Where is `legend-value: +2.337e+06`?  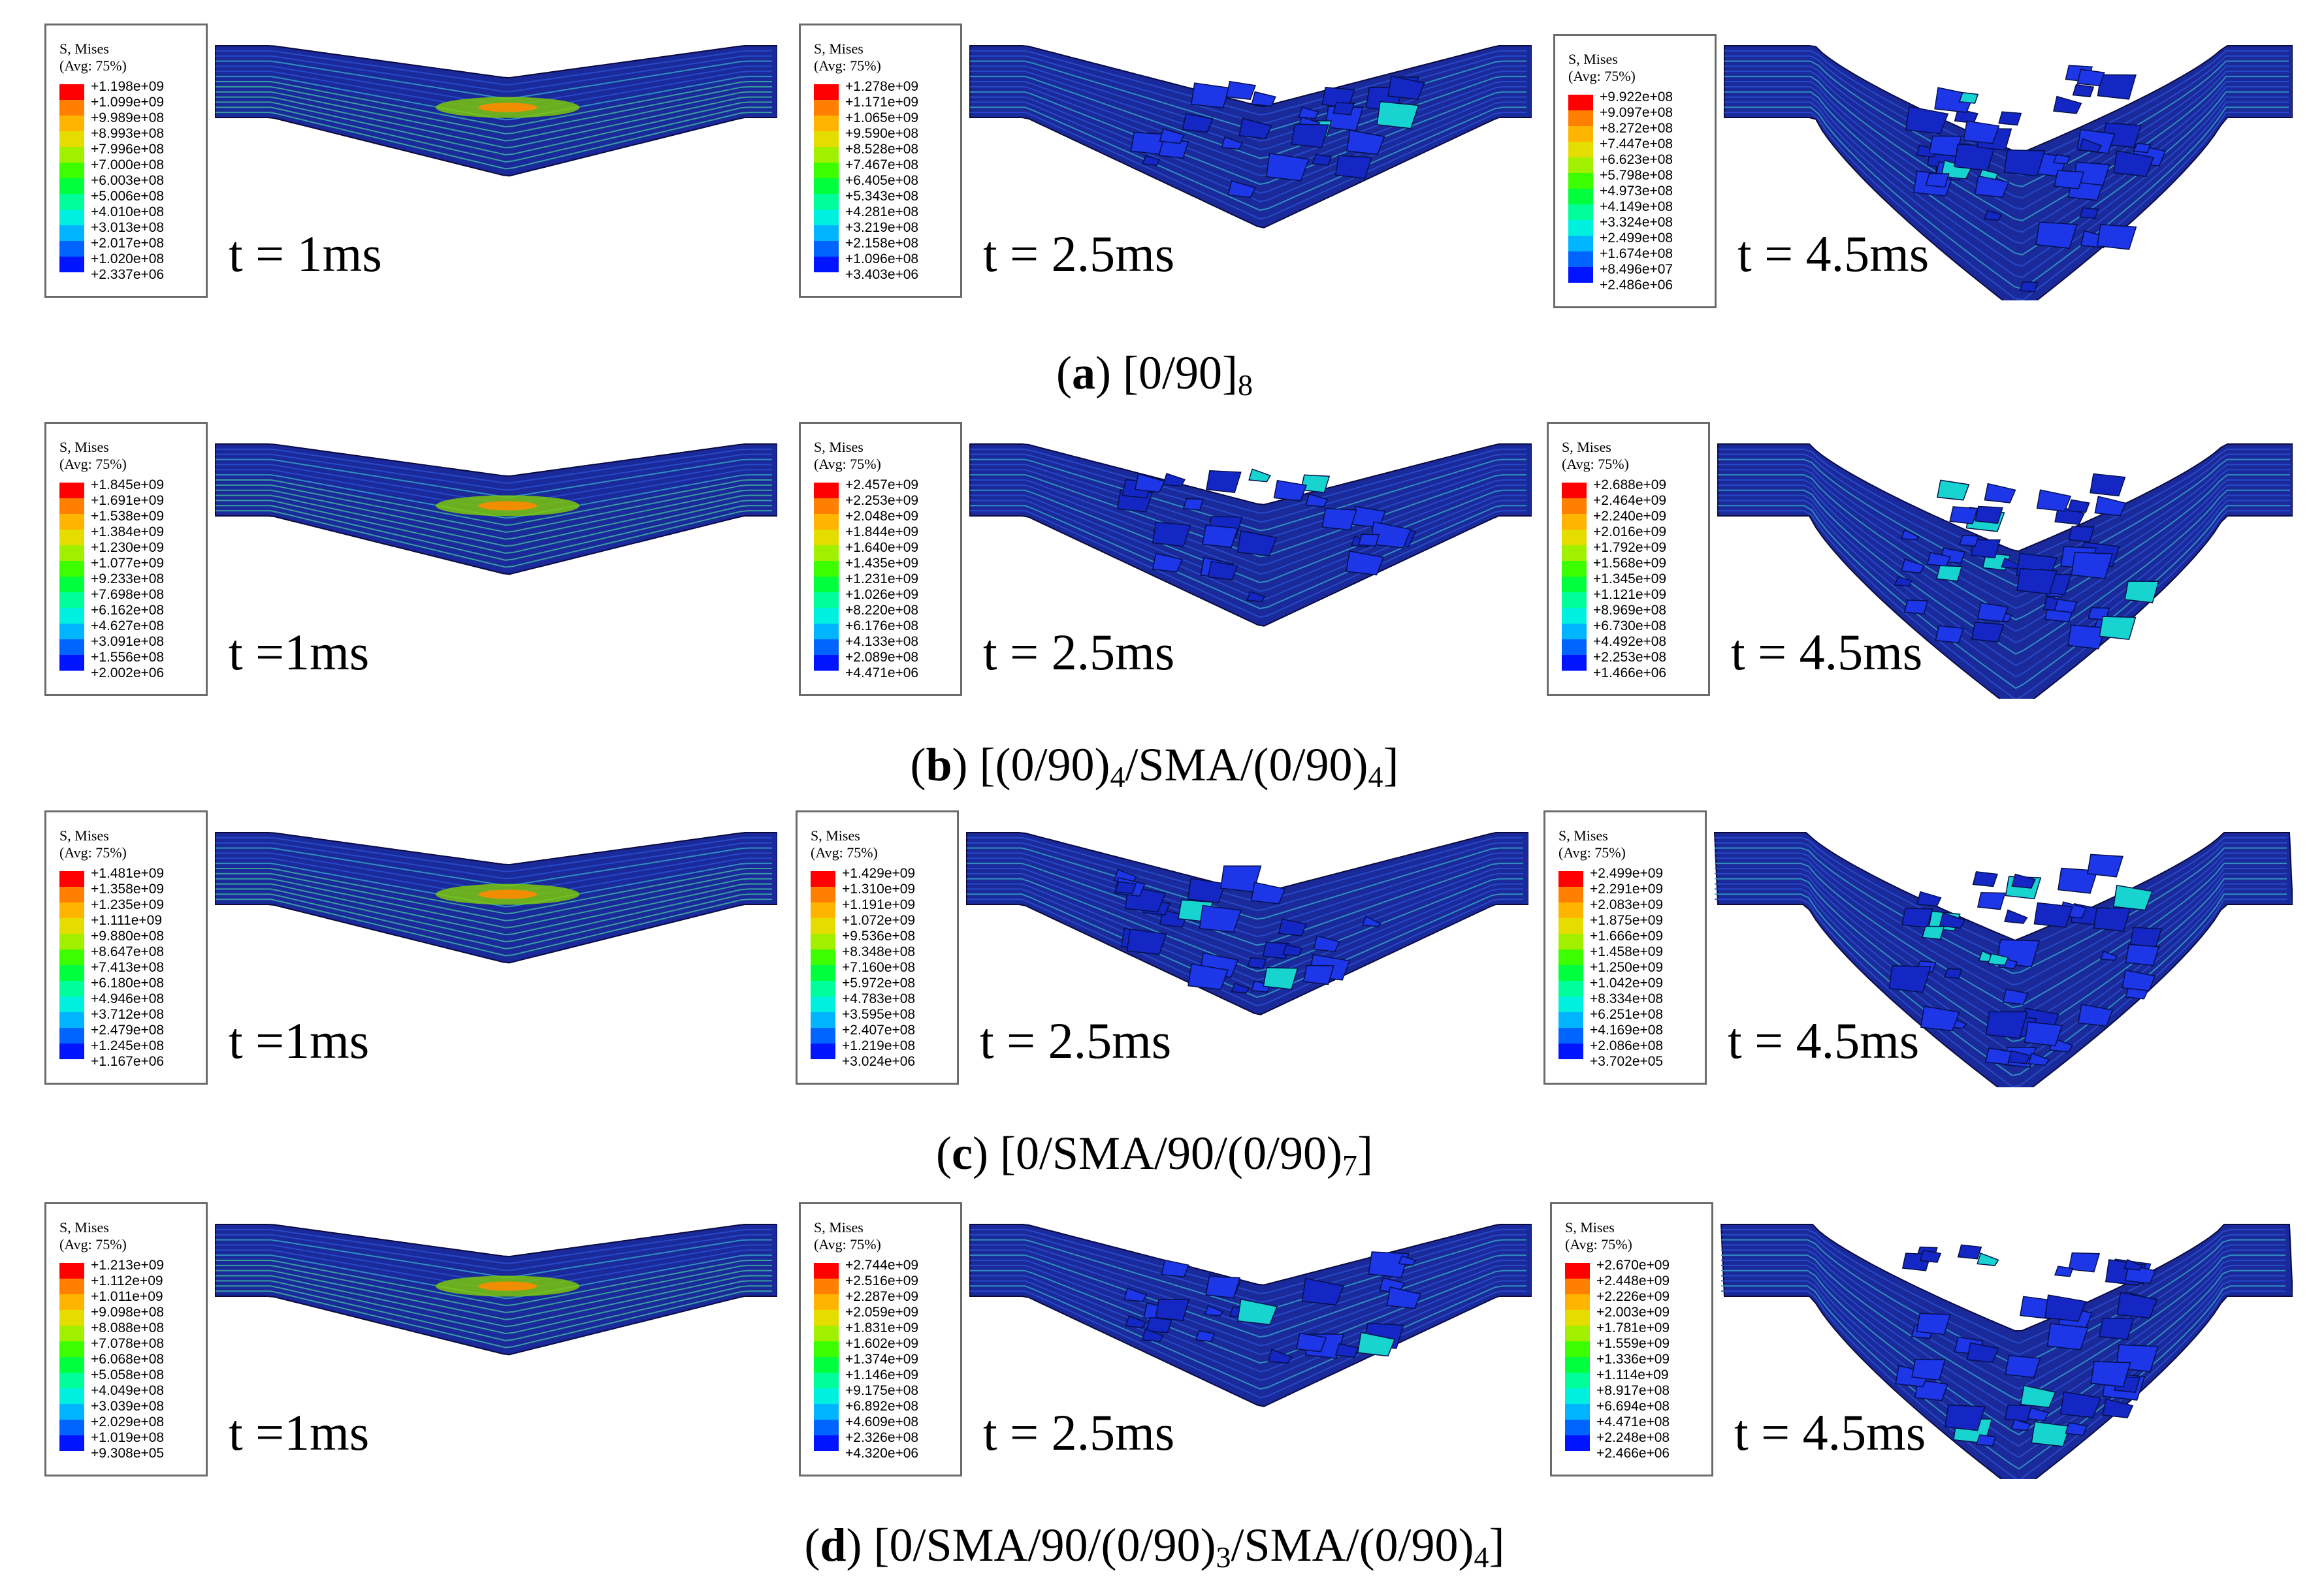 legend-value: +2.337e+06 is located at coordinates (128, 274).